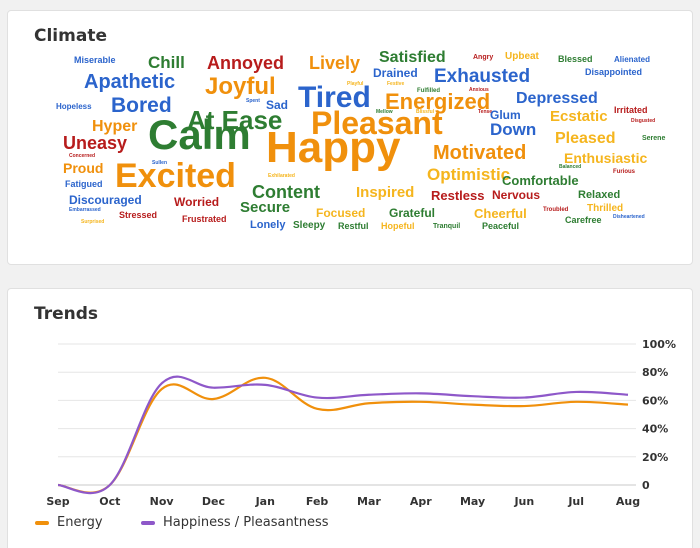 The image size is (700, 548). Describe the element at coordinates (513, 129) in the screenshot. I see `cloud-word-down: Down` at that location.